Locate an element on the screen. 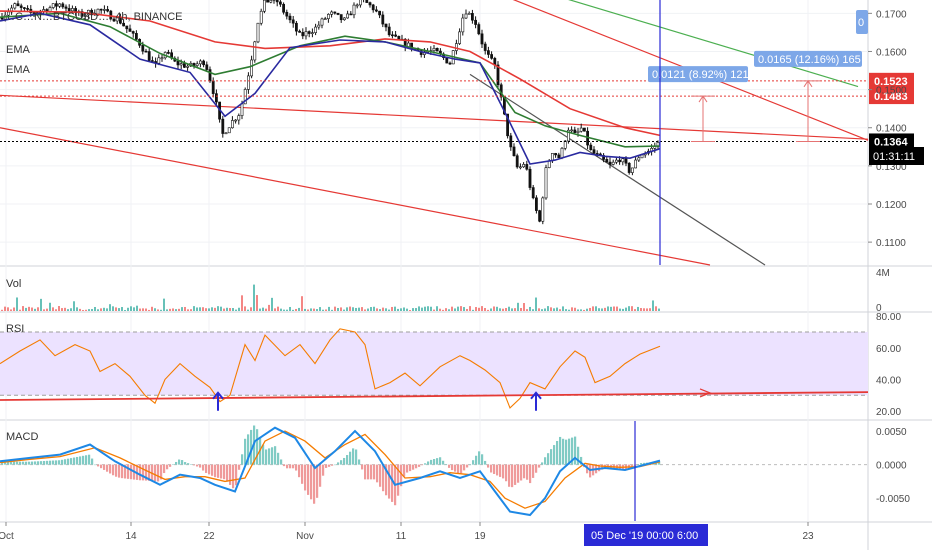 The width and height of the screenshot is (932, 555). level-price-label: 0.1364 is located at coordinates (891, 142).